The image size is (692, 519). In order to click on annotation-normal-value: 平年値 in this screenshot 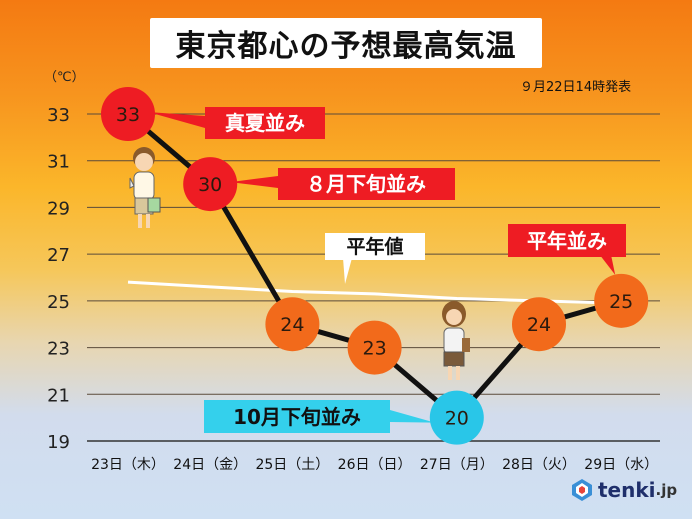, I will do `click(375, 258)`.